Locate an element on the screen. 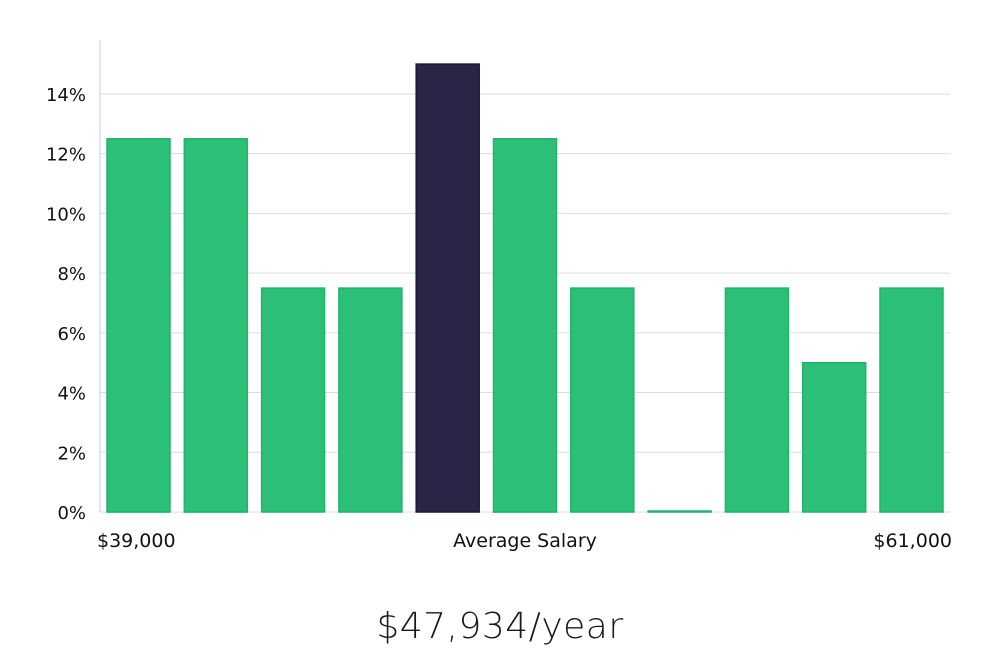  y-tick-label-10: 10% is located at coordinates (66, 214).